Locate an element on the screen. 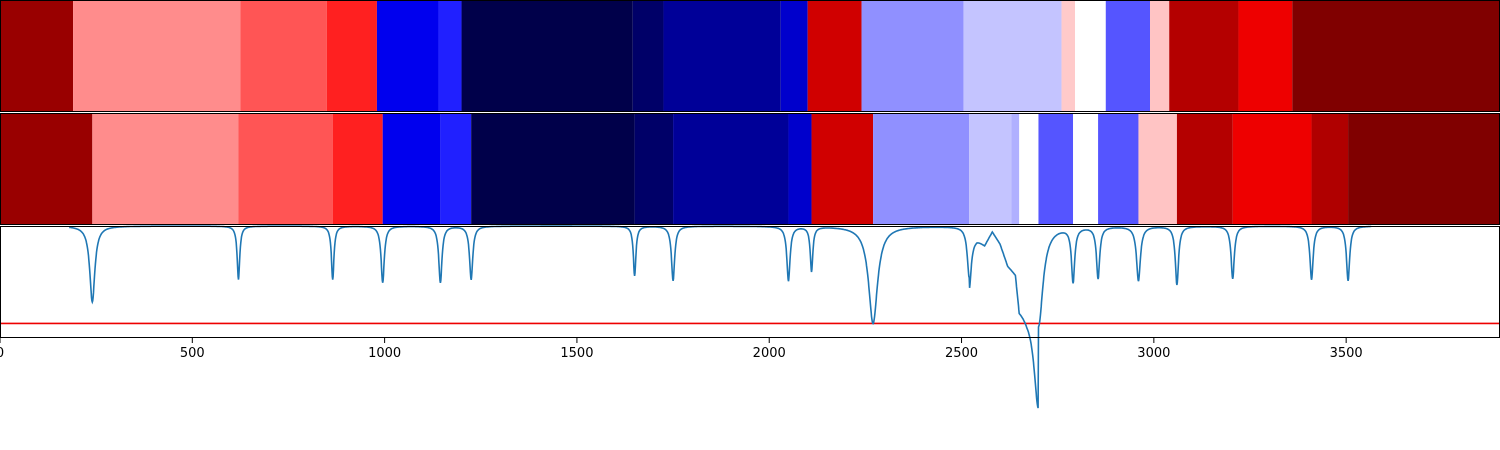 The width and height of the screenshot is (1500, 450). x-tick-label-0: 0 is located at coordinates (2, 353).